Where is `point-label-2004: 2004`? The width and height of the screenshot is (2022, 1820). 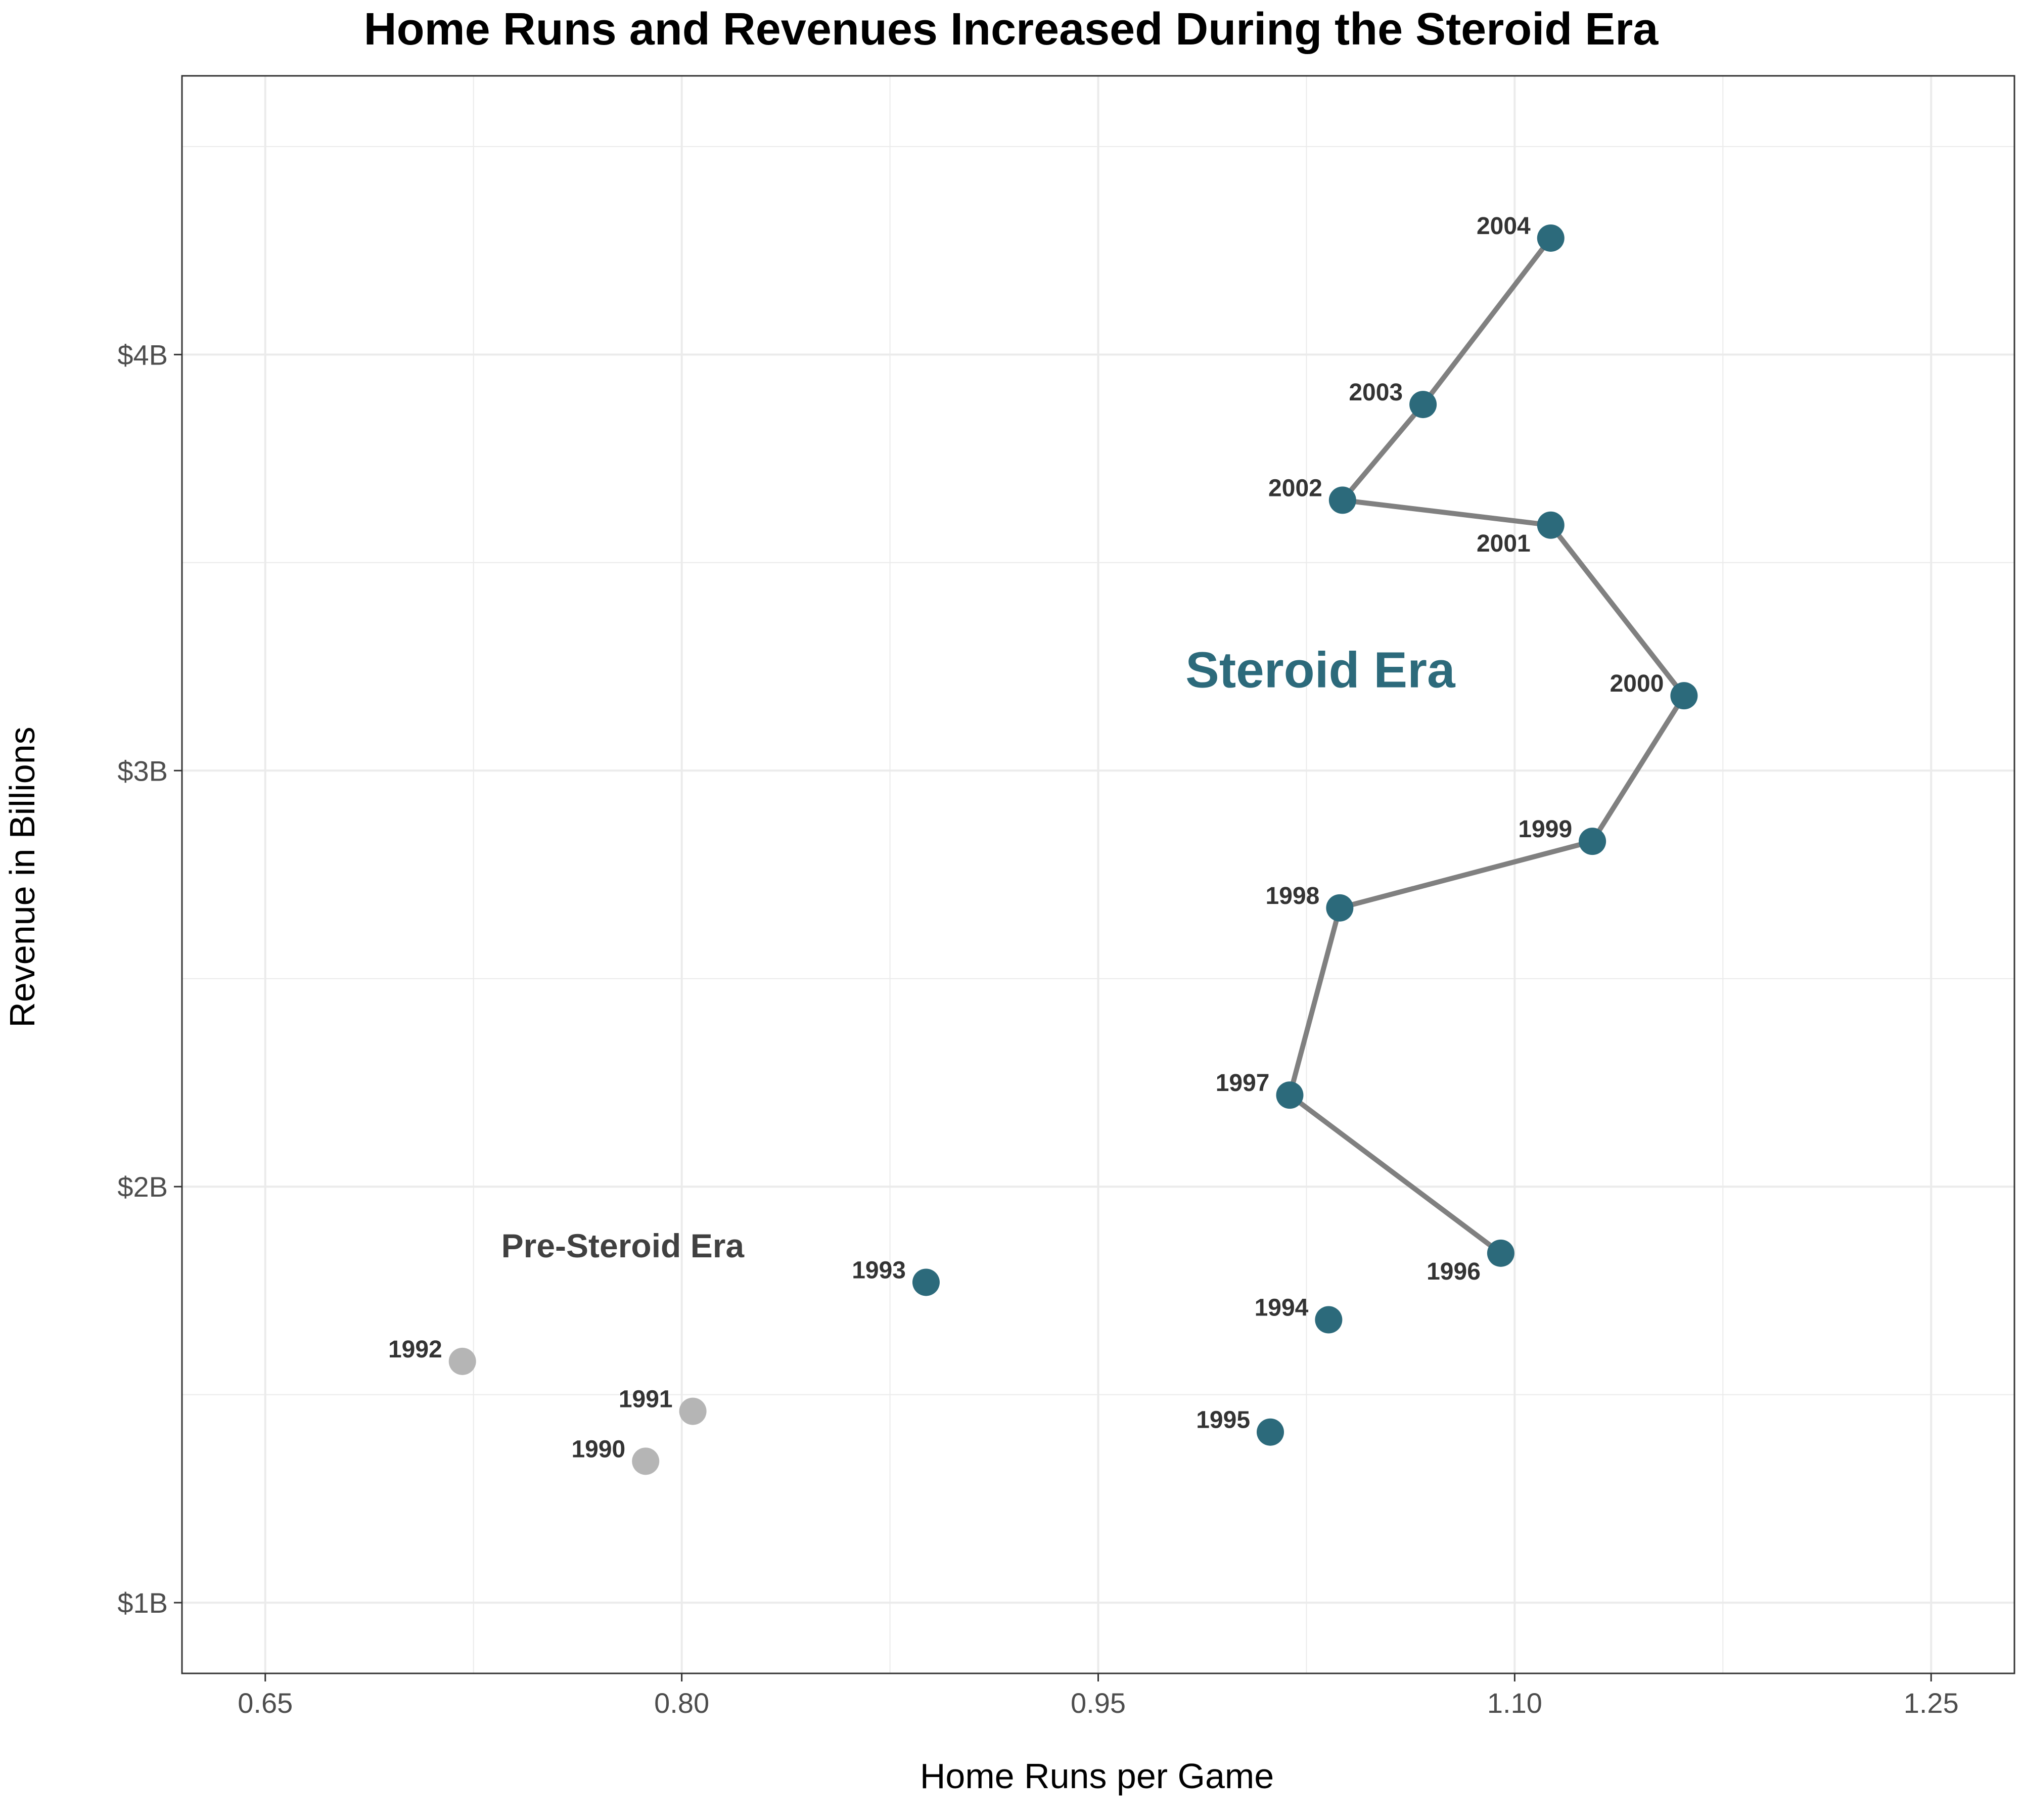 point-label-2004: 2004 is located at coordinates (1504, 226).